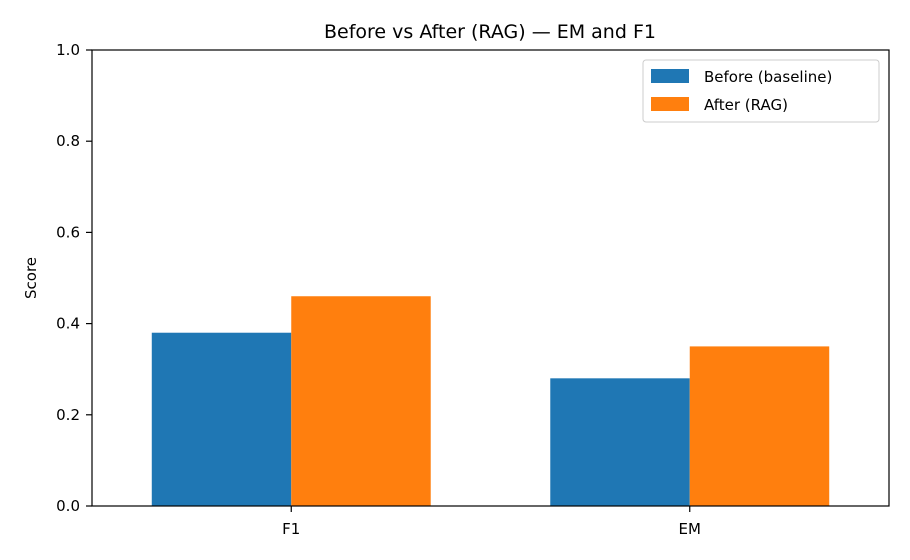 The height and width of the screenshot is (560, 910). Describe the element at coordinates (490, 32) in the screenshot. I see `chart-title: Before vs After (RAG) — EM and F1` at that location.